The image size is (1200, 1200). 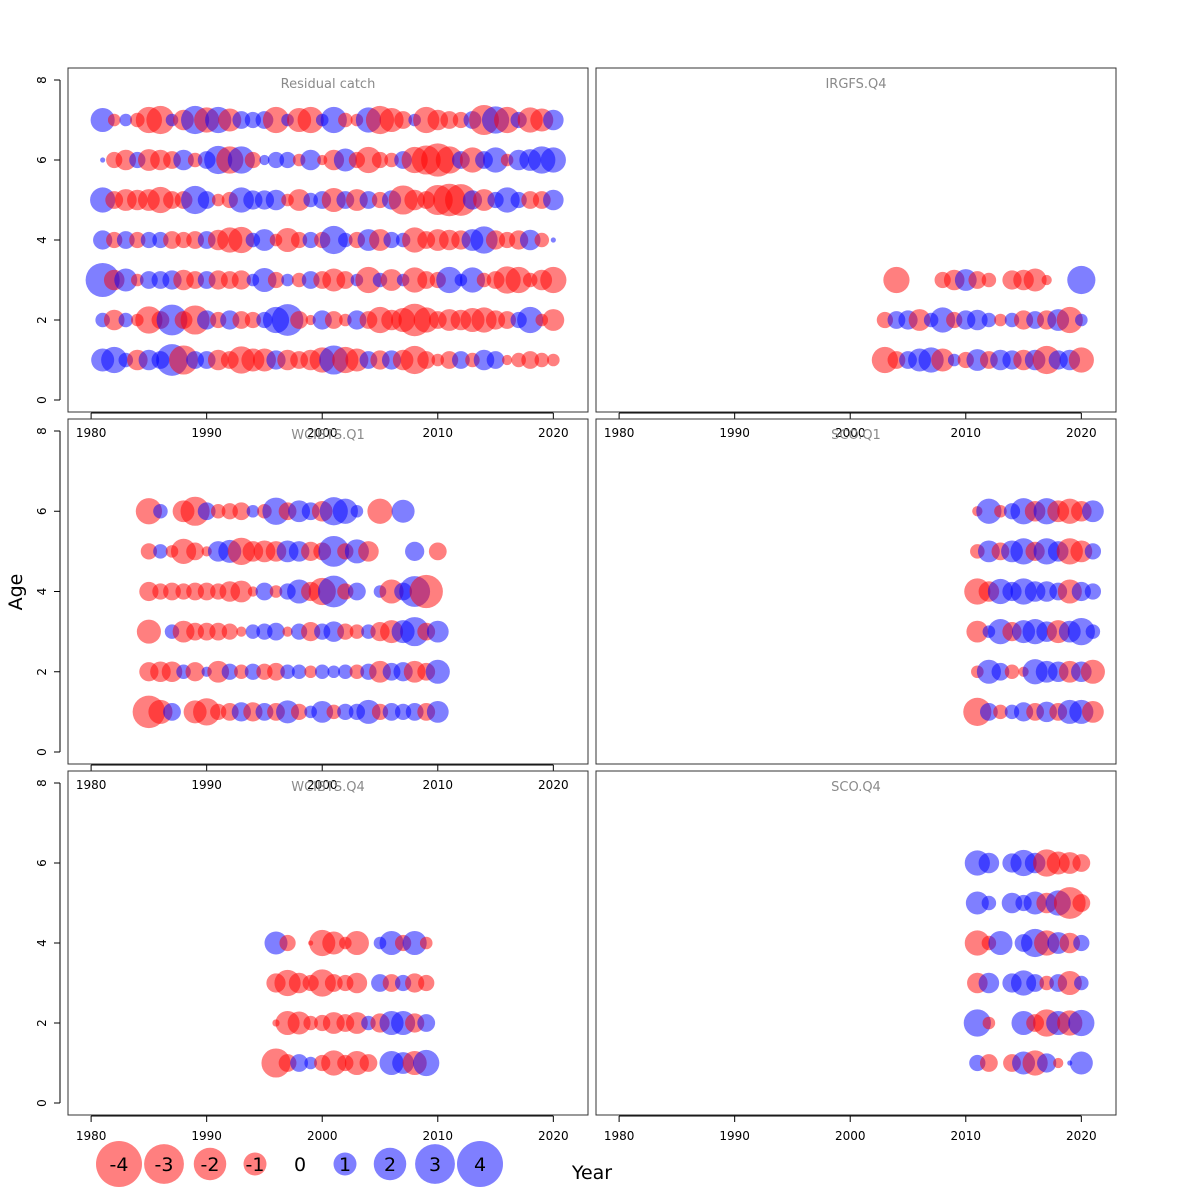 I want to click on bubble-age-4-year-2009, so click(x=426, y=943).